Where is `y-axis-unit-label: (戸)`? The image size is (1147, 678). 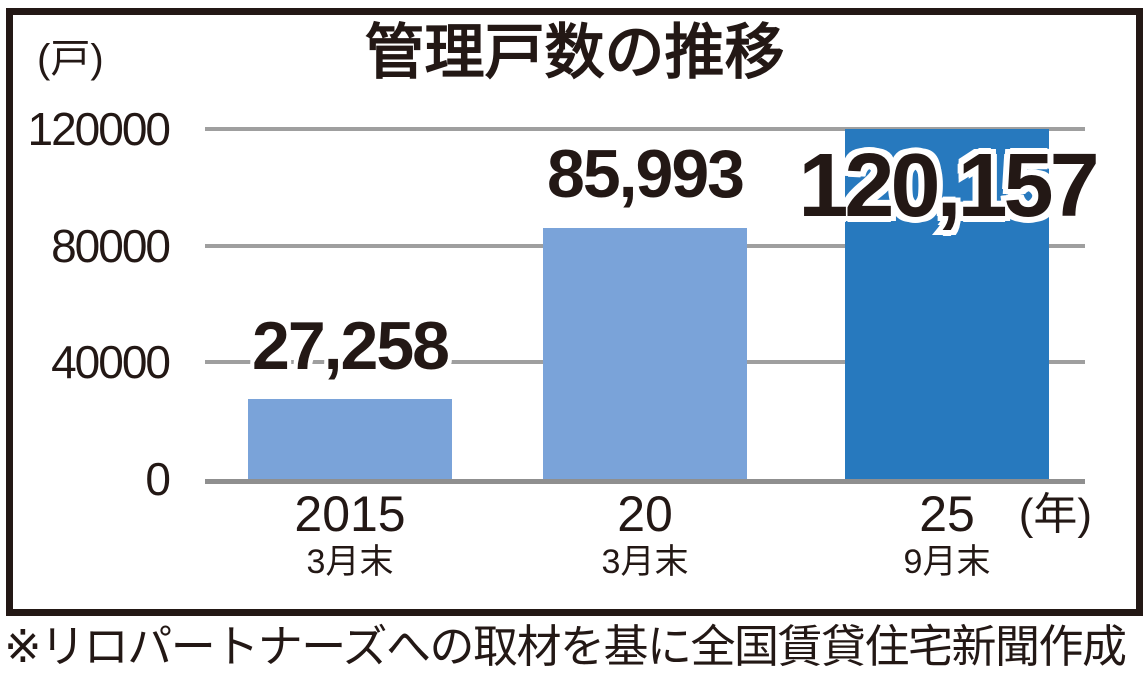 y-axis-unit-label: (戸) is located at coordinates (70, 59).